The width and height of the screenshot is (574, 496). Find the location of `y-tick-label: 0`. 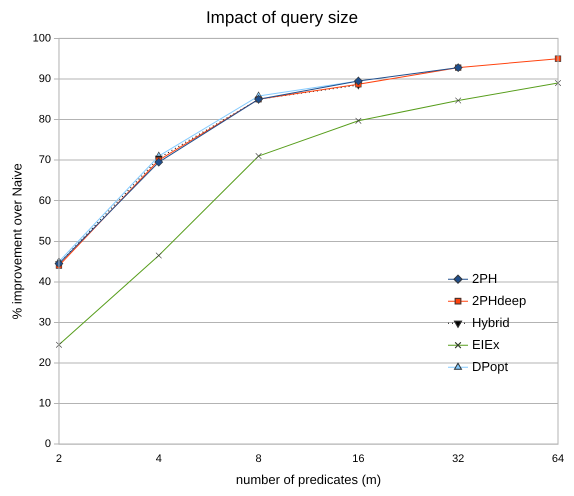

y-tick-label: 0 is located at coordinates (47, 444).